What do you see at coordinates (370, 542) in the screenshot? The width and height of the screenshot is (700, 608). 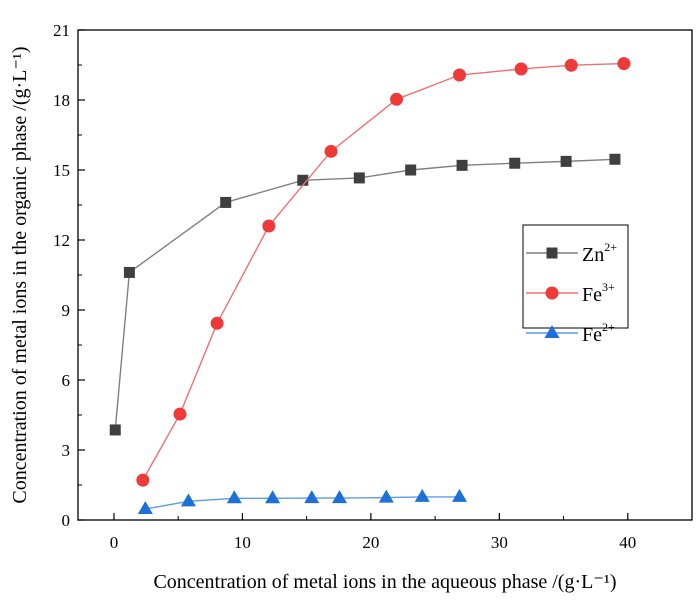 I see `x-tick-label: 20` at bounding box center [370, 542].